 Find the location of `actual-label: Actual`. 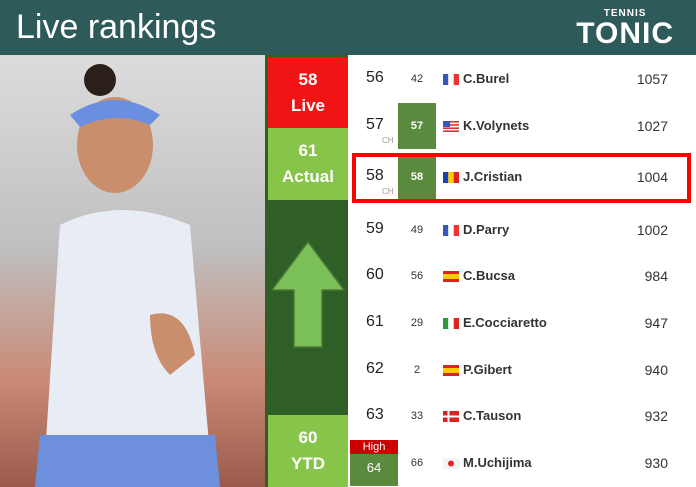

actual-label: Actual is located at coordinates (308, 176).